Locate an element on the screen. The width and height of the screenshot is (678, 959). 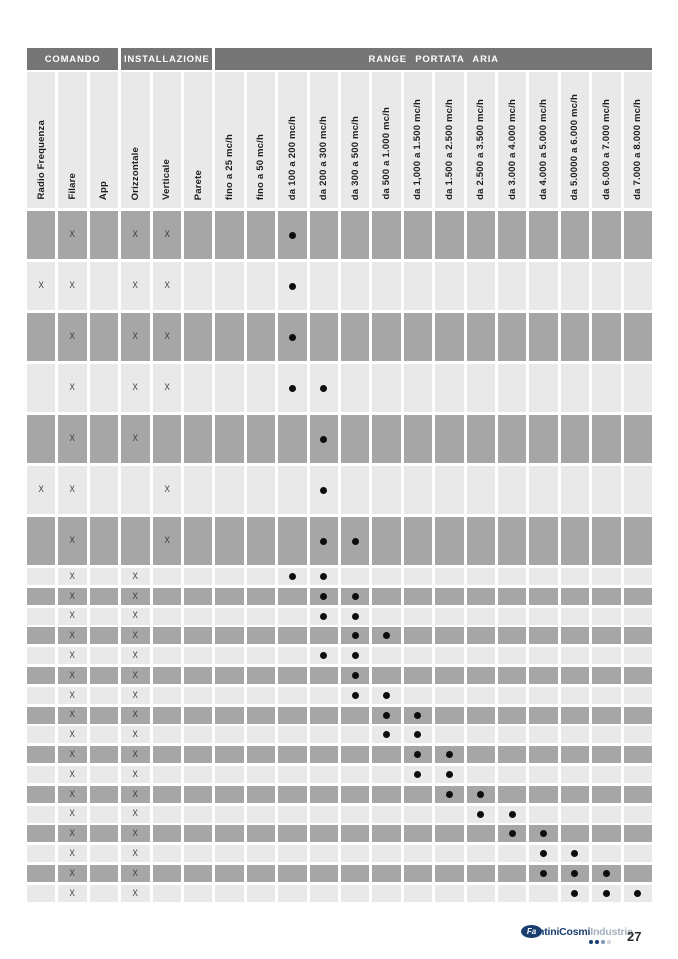
column-header-cell: Filare is located at coordinates (72, 140).